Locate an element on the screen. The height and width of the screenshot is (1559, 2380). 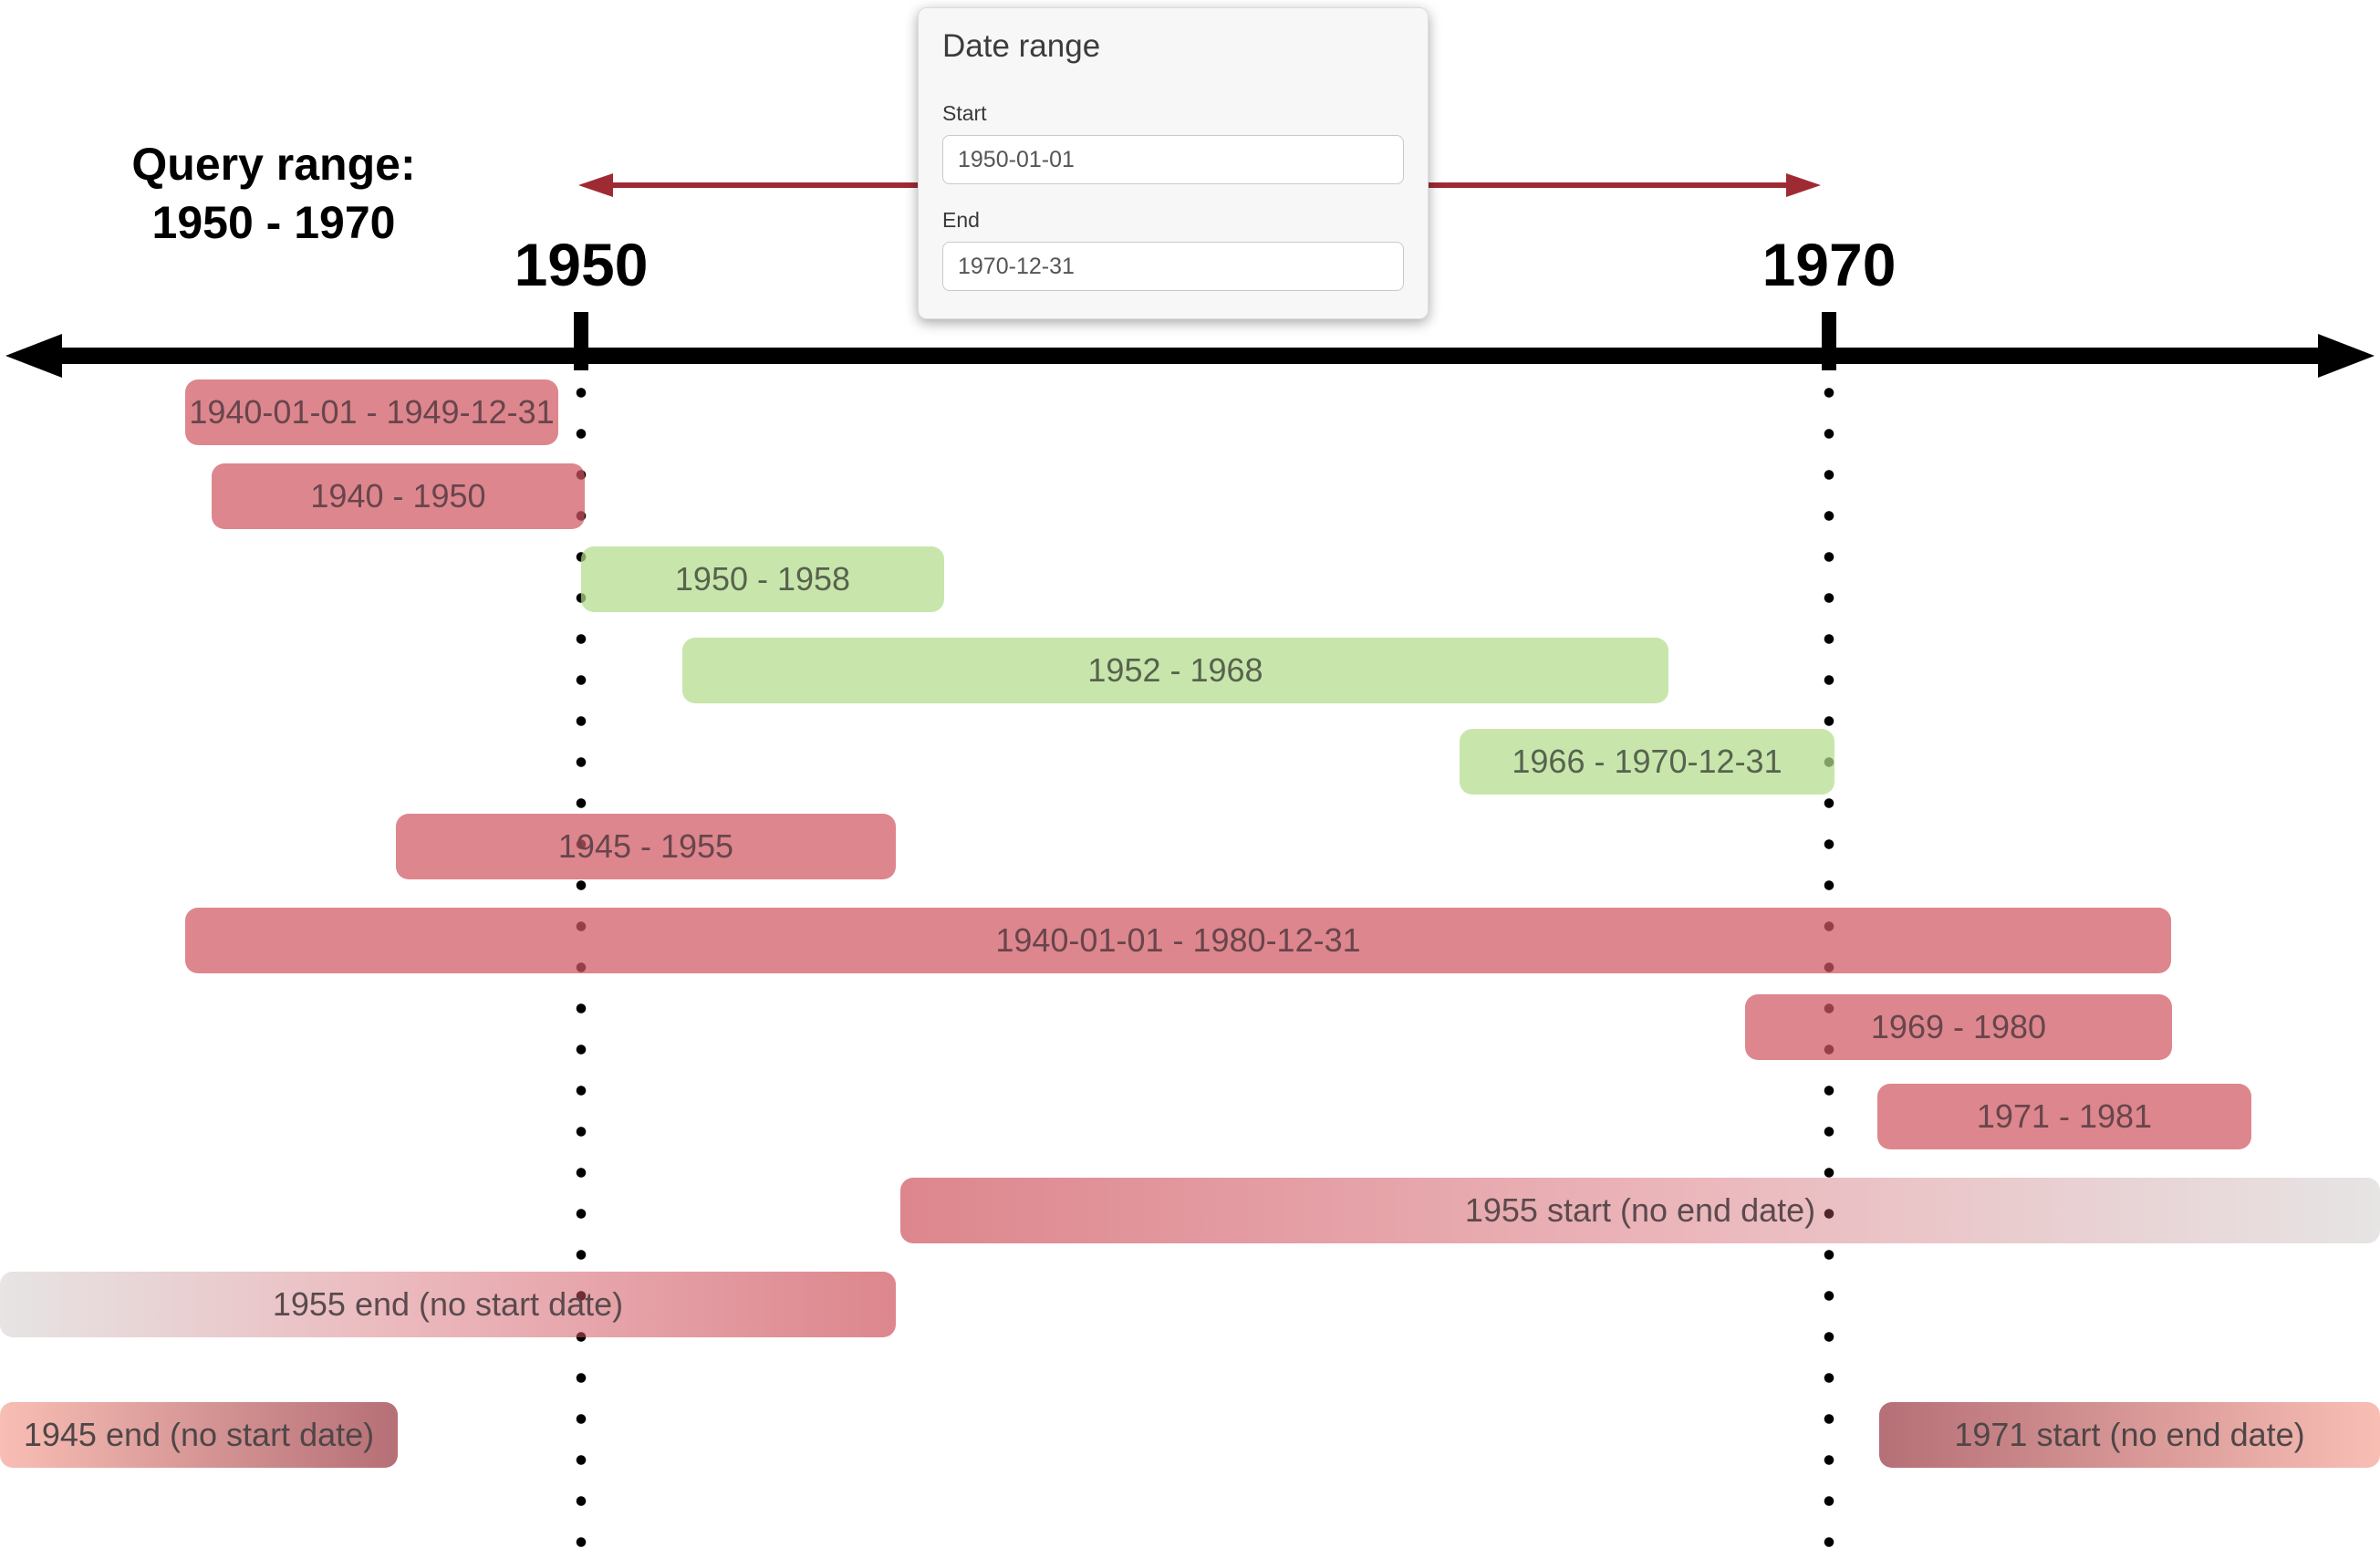
timeline-bar: 1945 - 1955 is located at coordinates (646, 846).